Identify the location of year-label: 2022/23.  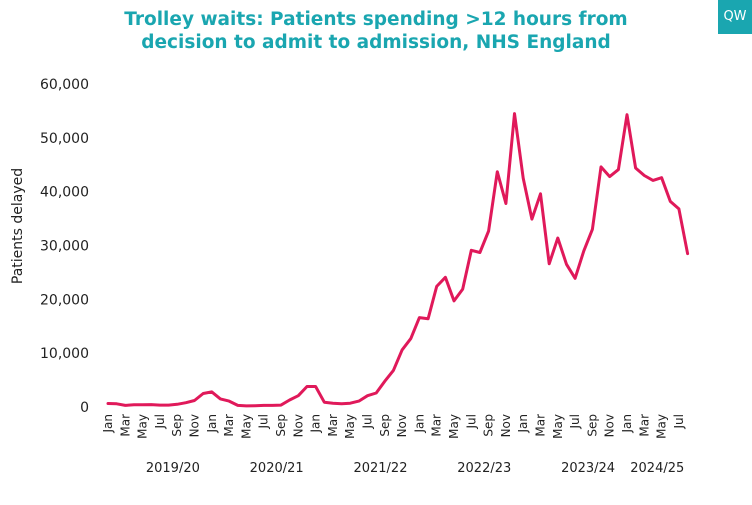
(484, 468).